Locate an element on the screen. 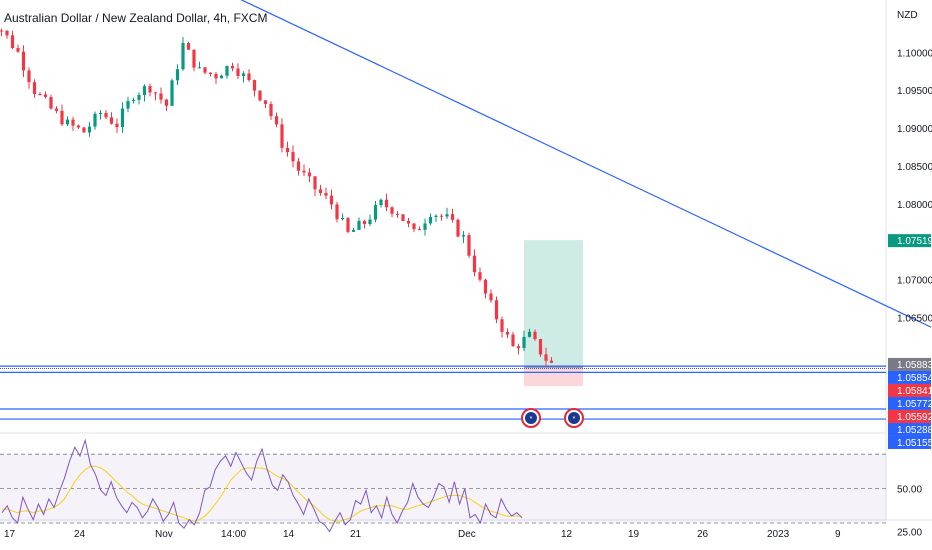 This screenshot has width=932, height=550. price-tick-label: 1.07000 is located at coordinates (914, 280).